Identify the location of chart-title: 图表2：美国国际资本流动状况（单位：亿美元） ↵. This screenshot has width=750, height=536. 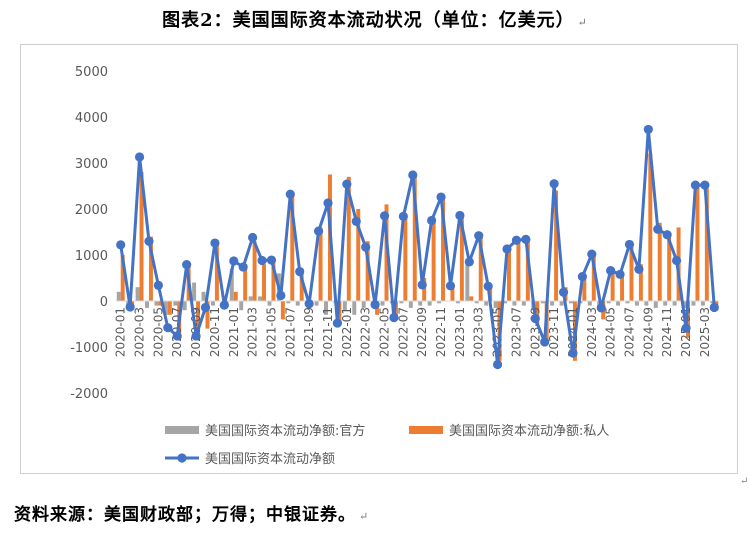
(375, 19).